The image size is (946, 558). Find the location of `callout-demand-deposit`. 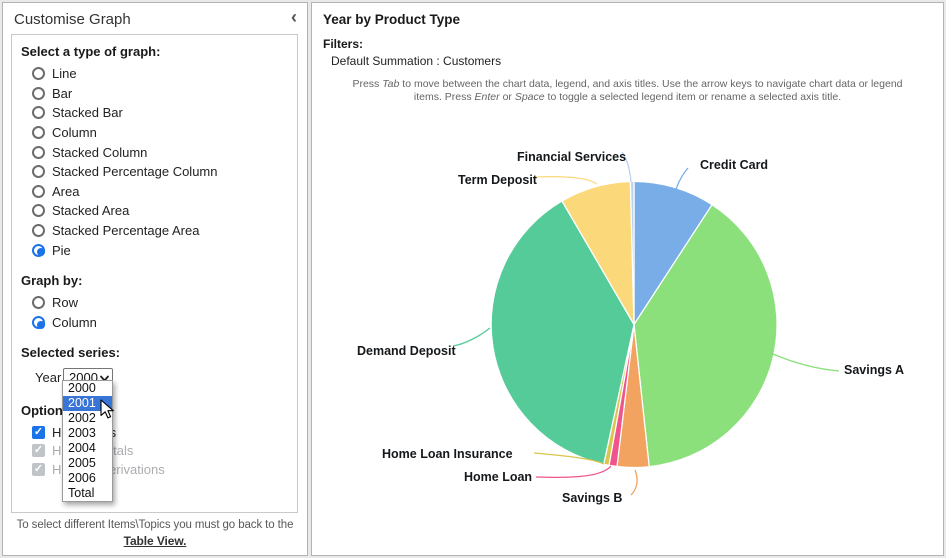

callout-demand-deposit is located at coordinates (471, 337).